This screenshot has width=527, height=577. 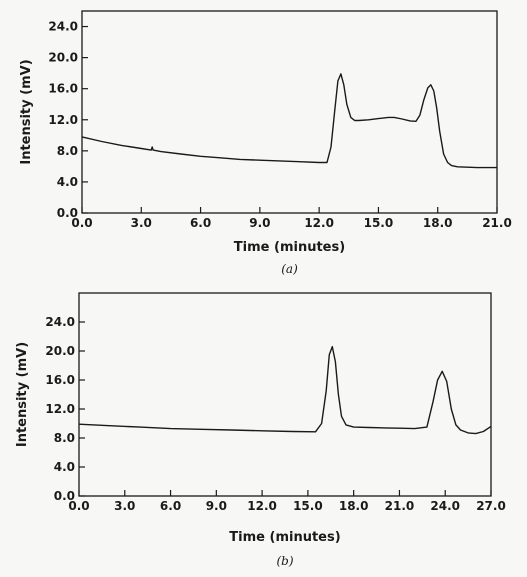 I want to click on chart-caption: (b), so click(x=284, y=561).